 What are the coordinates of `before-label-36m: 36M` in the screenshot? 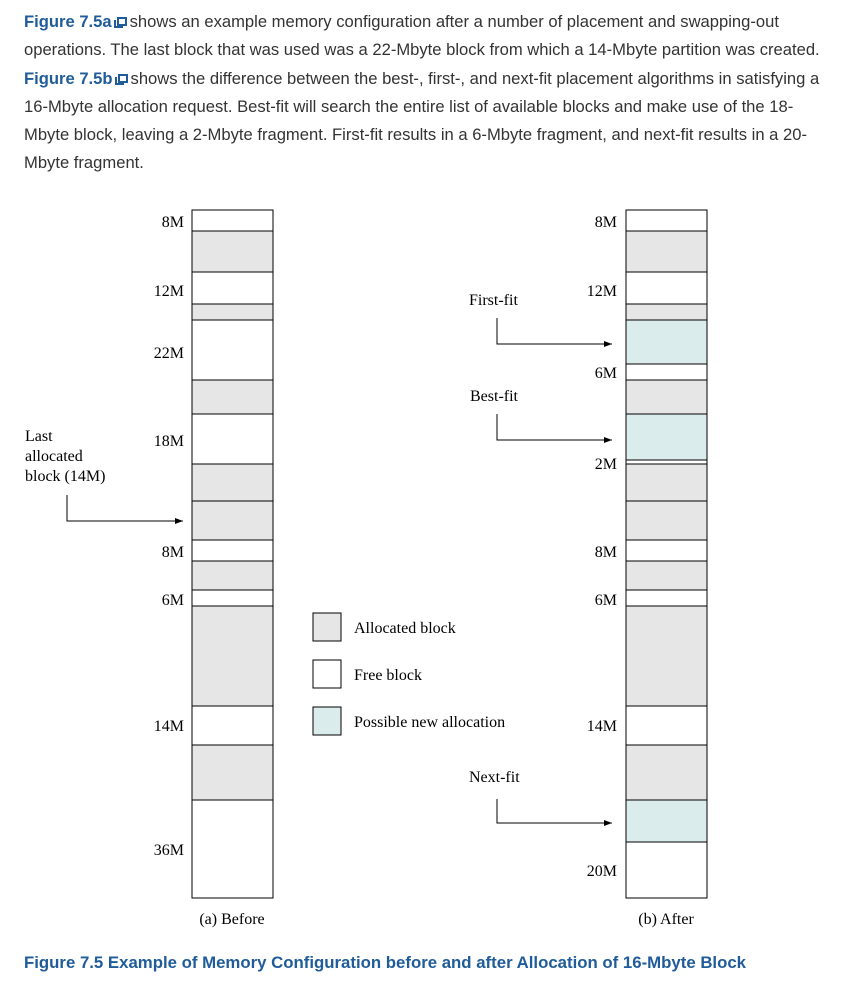 It's located at (169, 850).